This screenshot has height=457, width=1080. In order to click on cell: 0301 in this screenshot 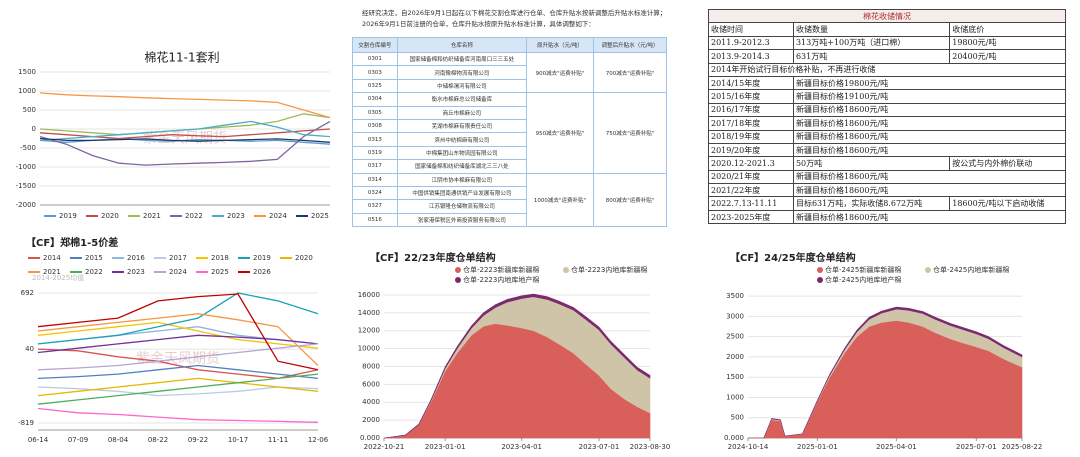, I will do `click(375, 59)`.